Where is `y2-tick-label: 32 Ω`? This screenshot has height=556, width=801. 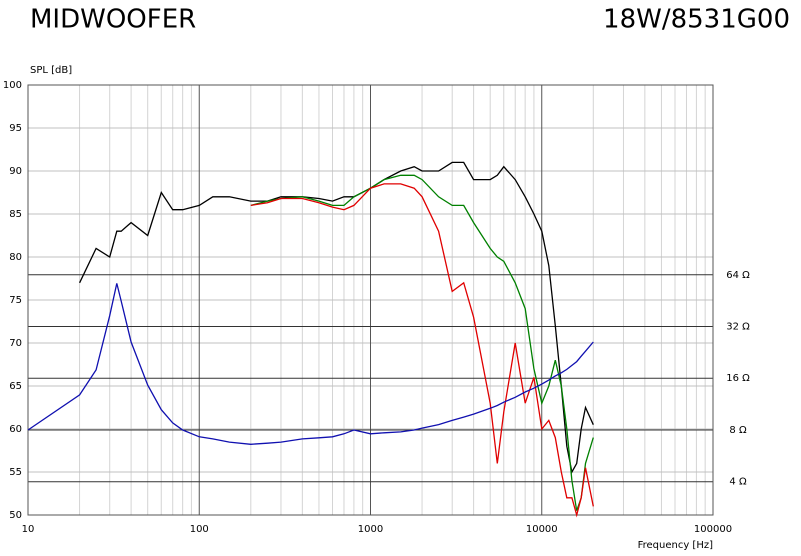
y2-tick-label: 32 Ω is located at coordinates (738, 327).